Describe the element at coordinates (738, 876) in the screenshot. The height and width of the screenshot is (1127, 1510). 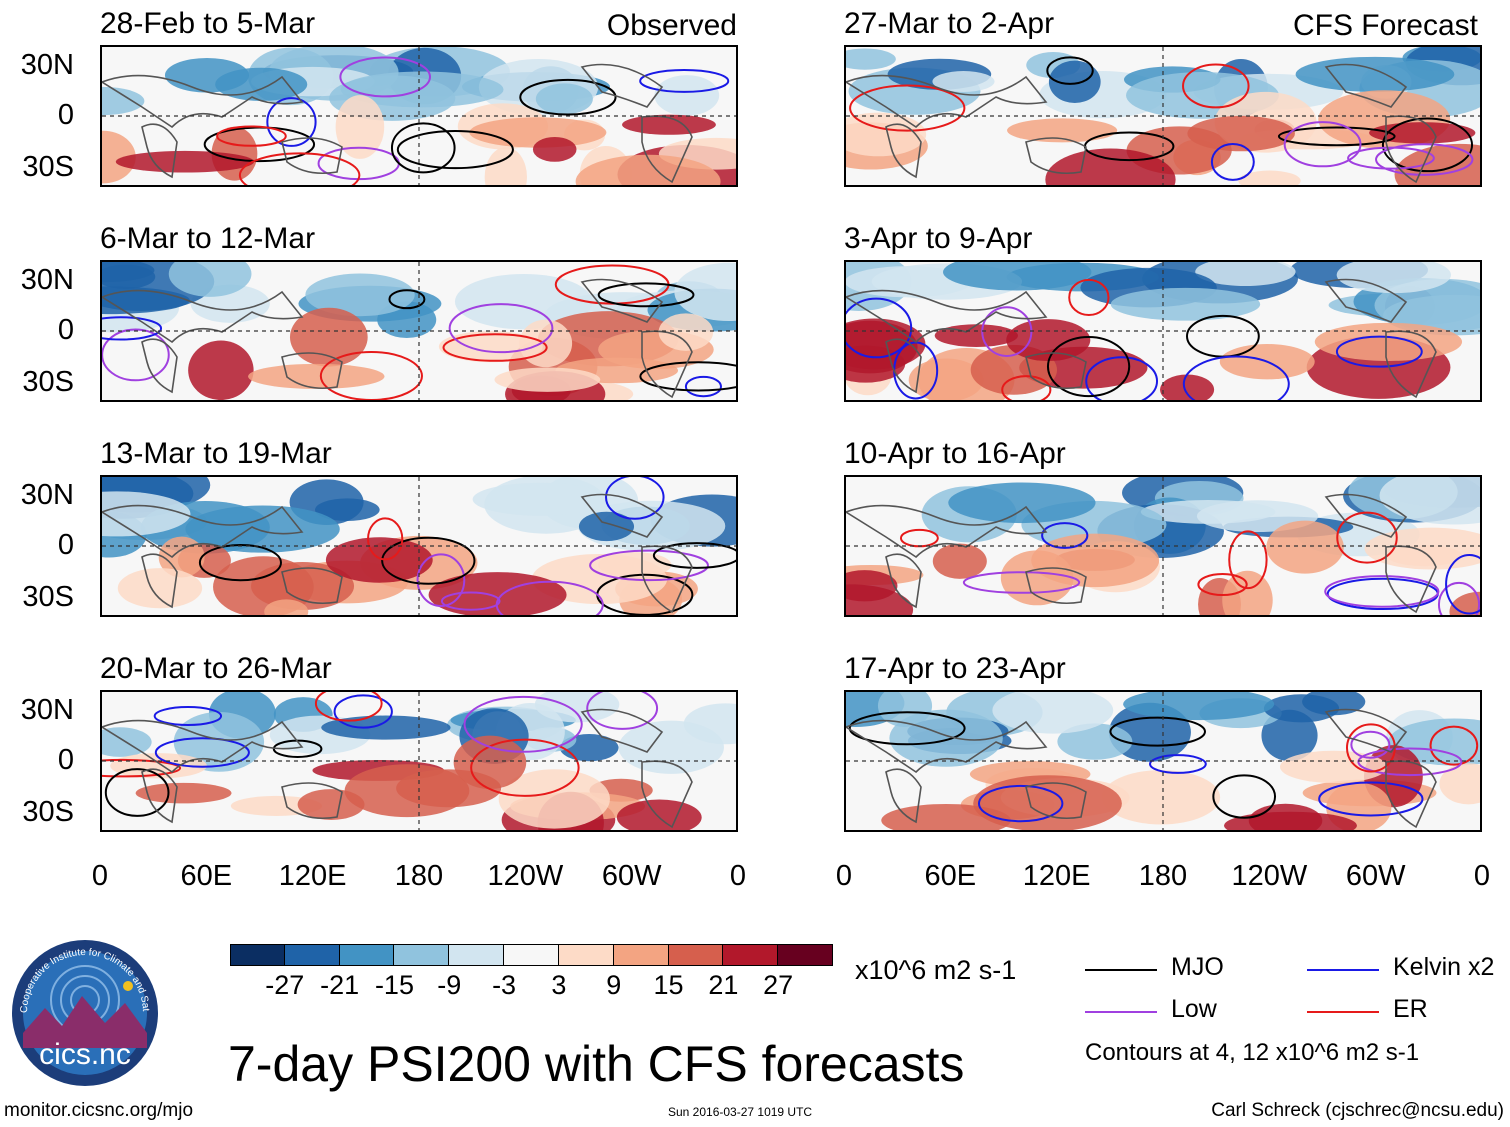
I see `lon-label: 0` at that location.